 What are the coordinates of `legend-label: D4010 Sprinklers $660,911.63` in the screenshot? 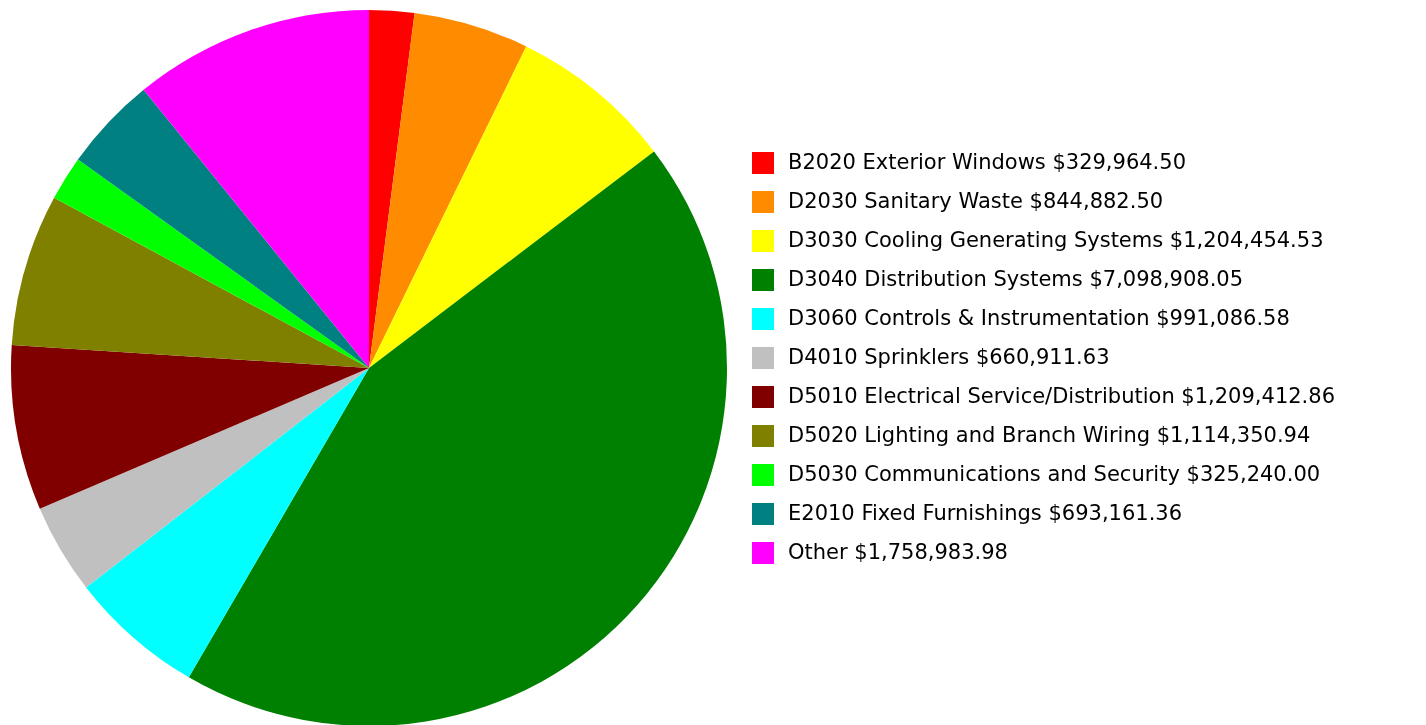 It's located at (949, 357).